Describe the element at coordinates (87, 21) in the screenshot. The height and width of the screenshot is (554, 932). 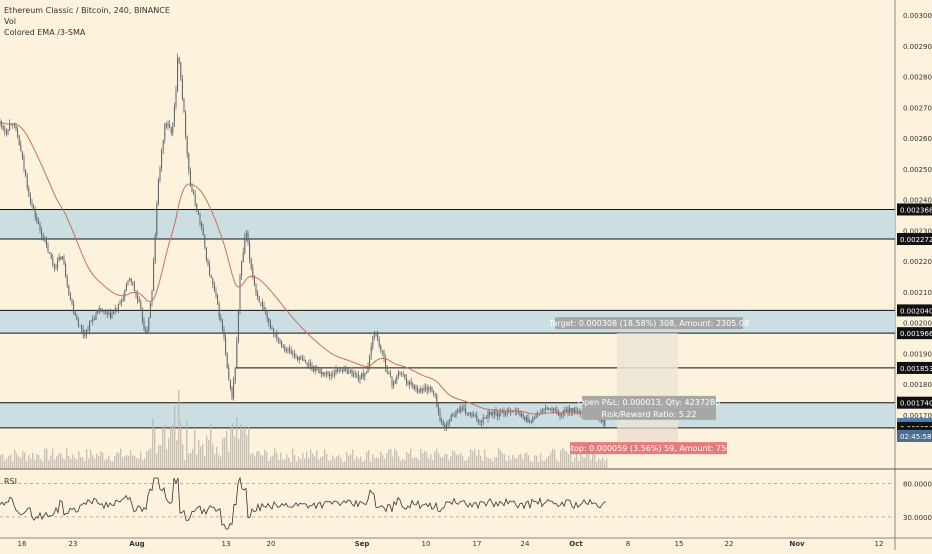
I see `volume-indicator-label: Vol` at that location.